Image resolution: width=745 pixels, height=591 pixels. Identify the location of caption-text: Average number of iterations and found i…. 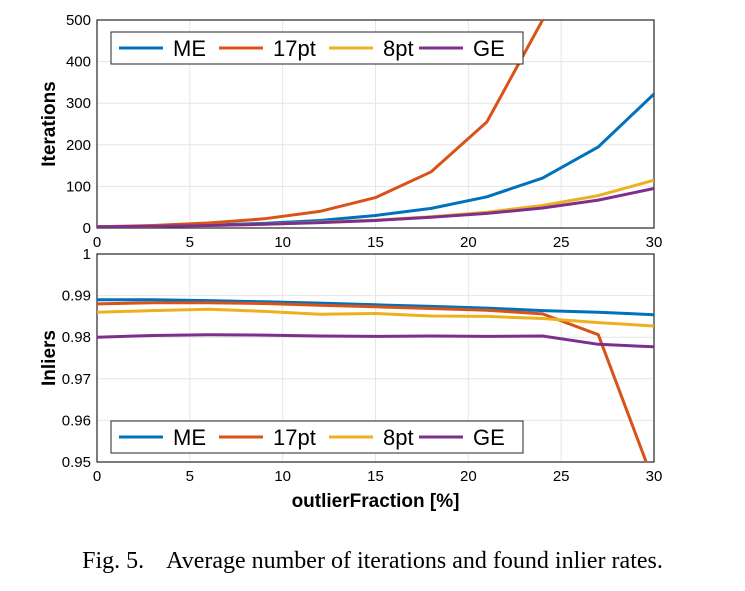
(414, 561).